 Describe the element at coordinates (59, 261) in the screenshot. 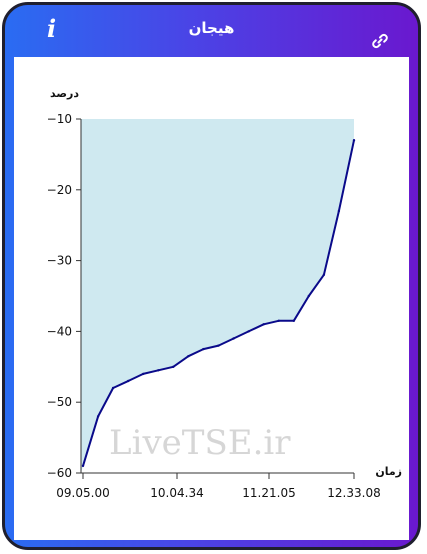

I see `y-tick-label: −30` at that location.